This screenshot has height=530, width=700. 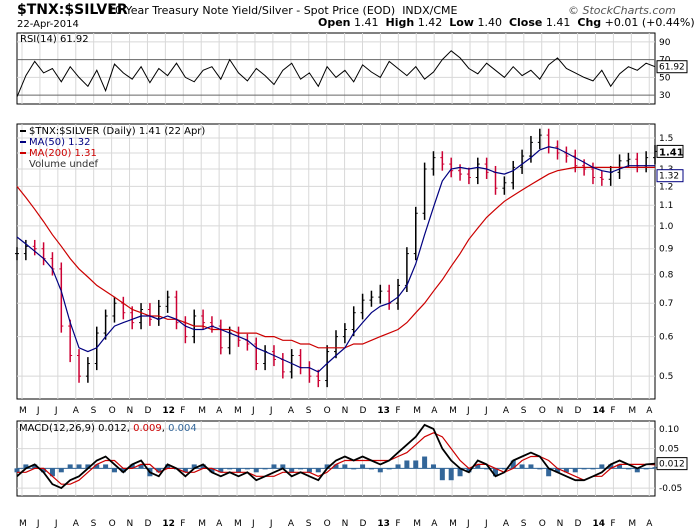 I want to click on close-value-box, so click(x=670, y=151).